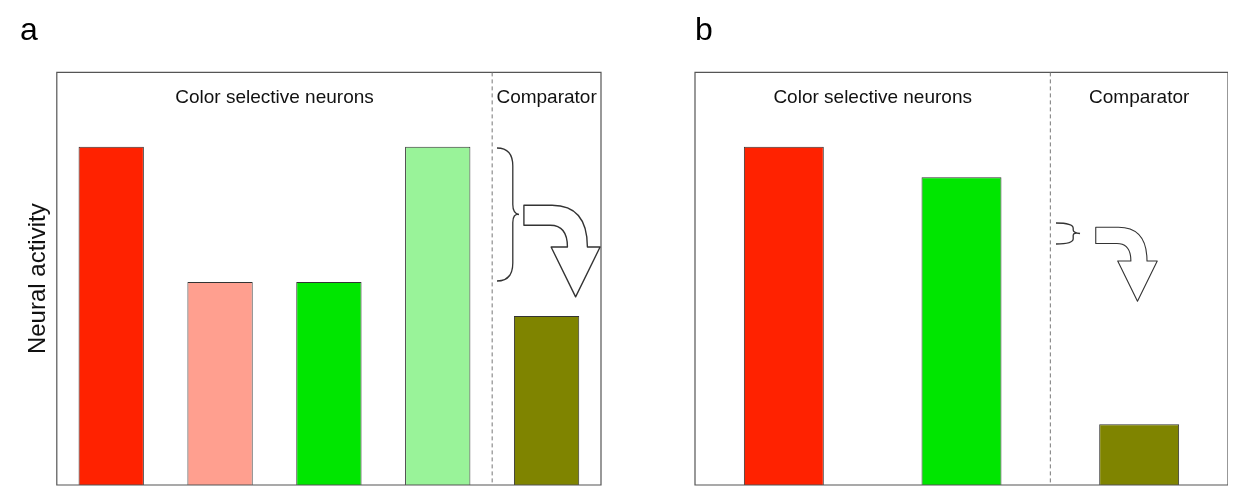 This screenshot has width=1233, height=487. What do you see at coordinates (29, 29) in the screenshot?
I see `chart-title: a` at bounding box center [29, 29].